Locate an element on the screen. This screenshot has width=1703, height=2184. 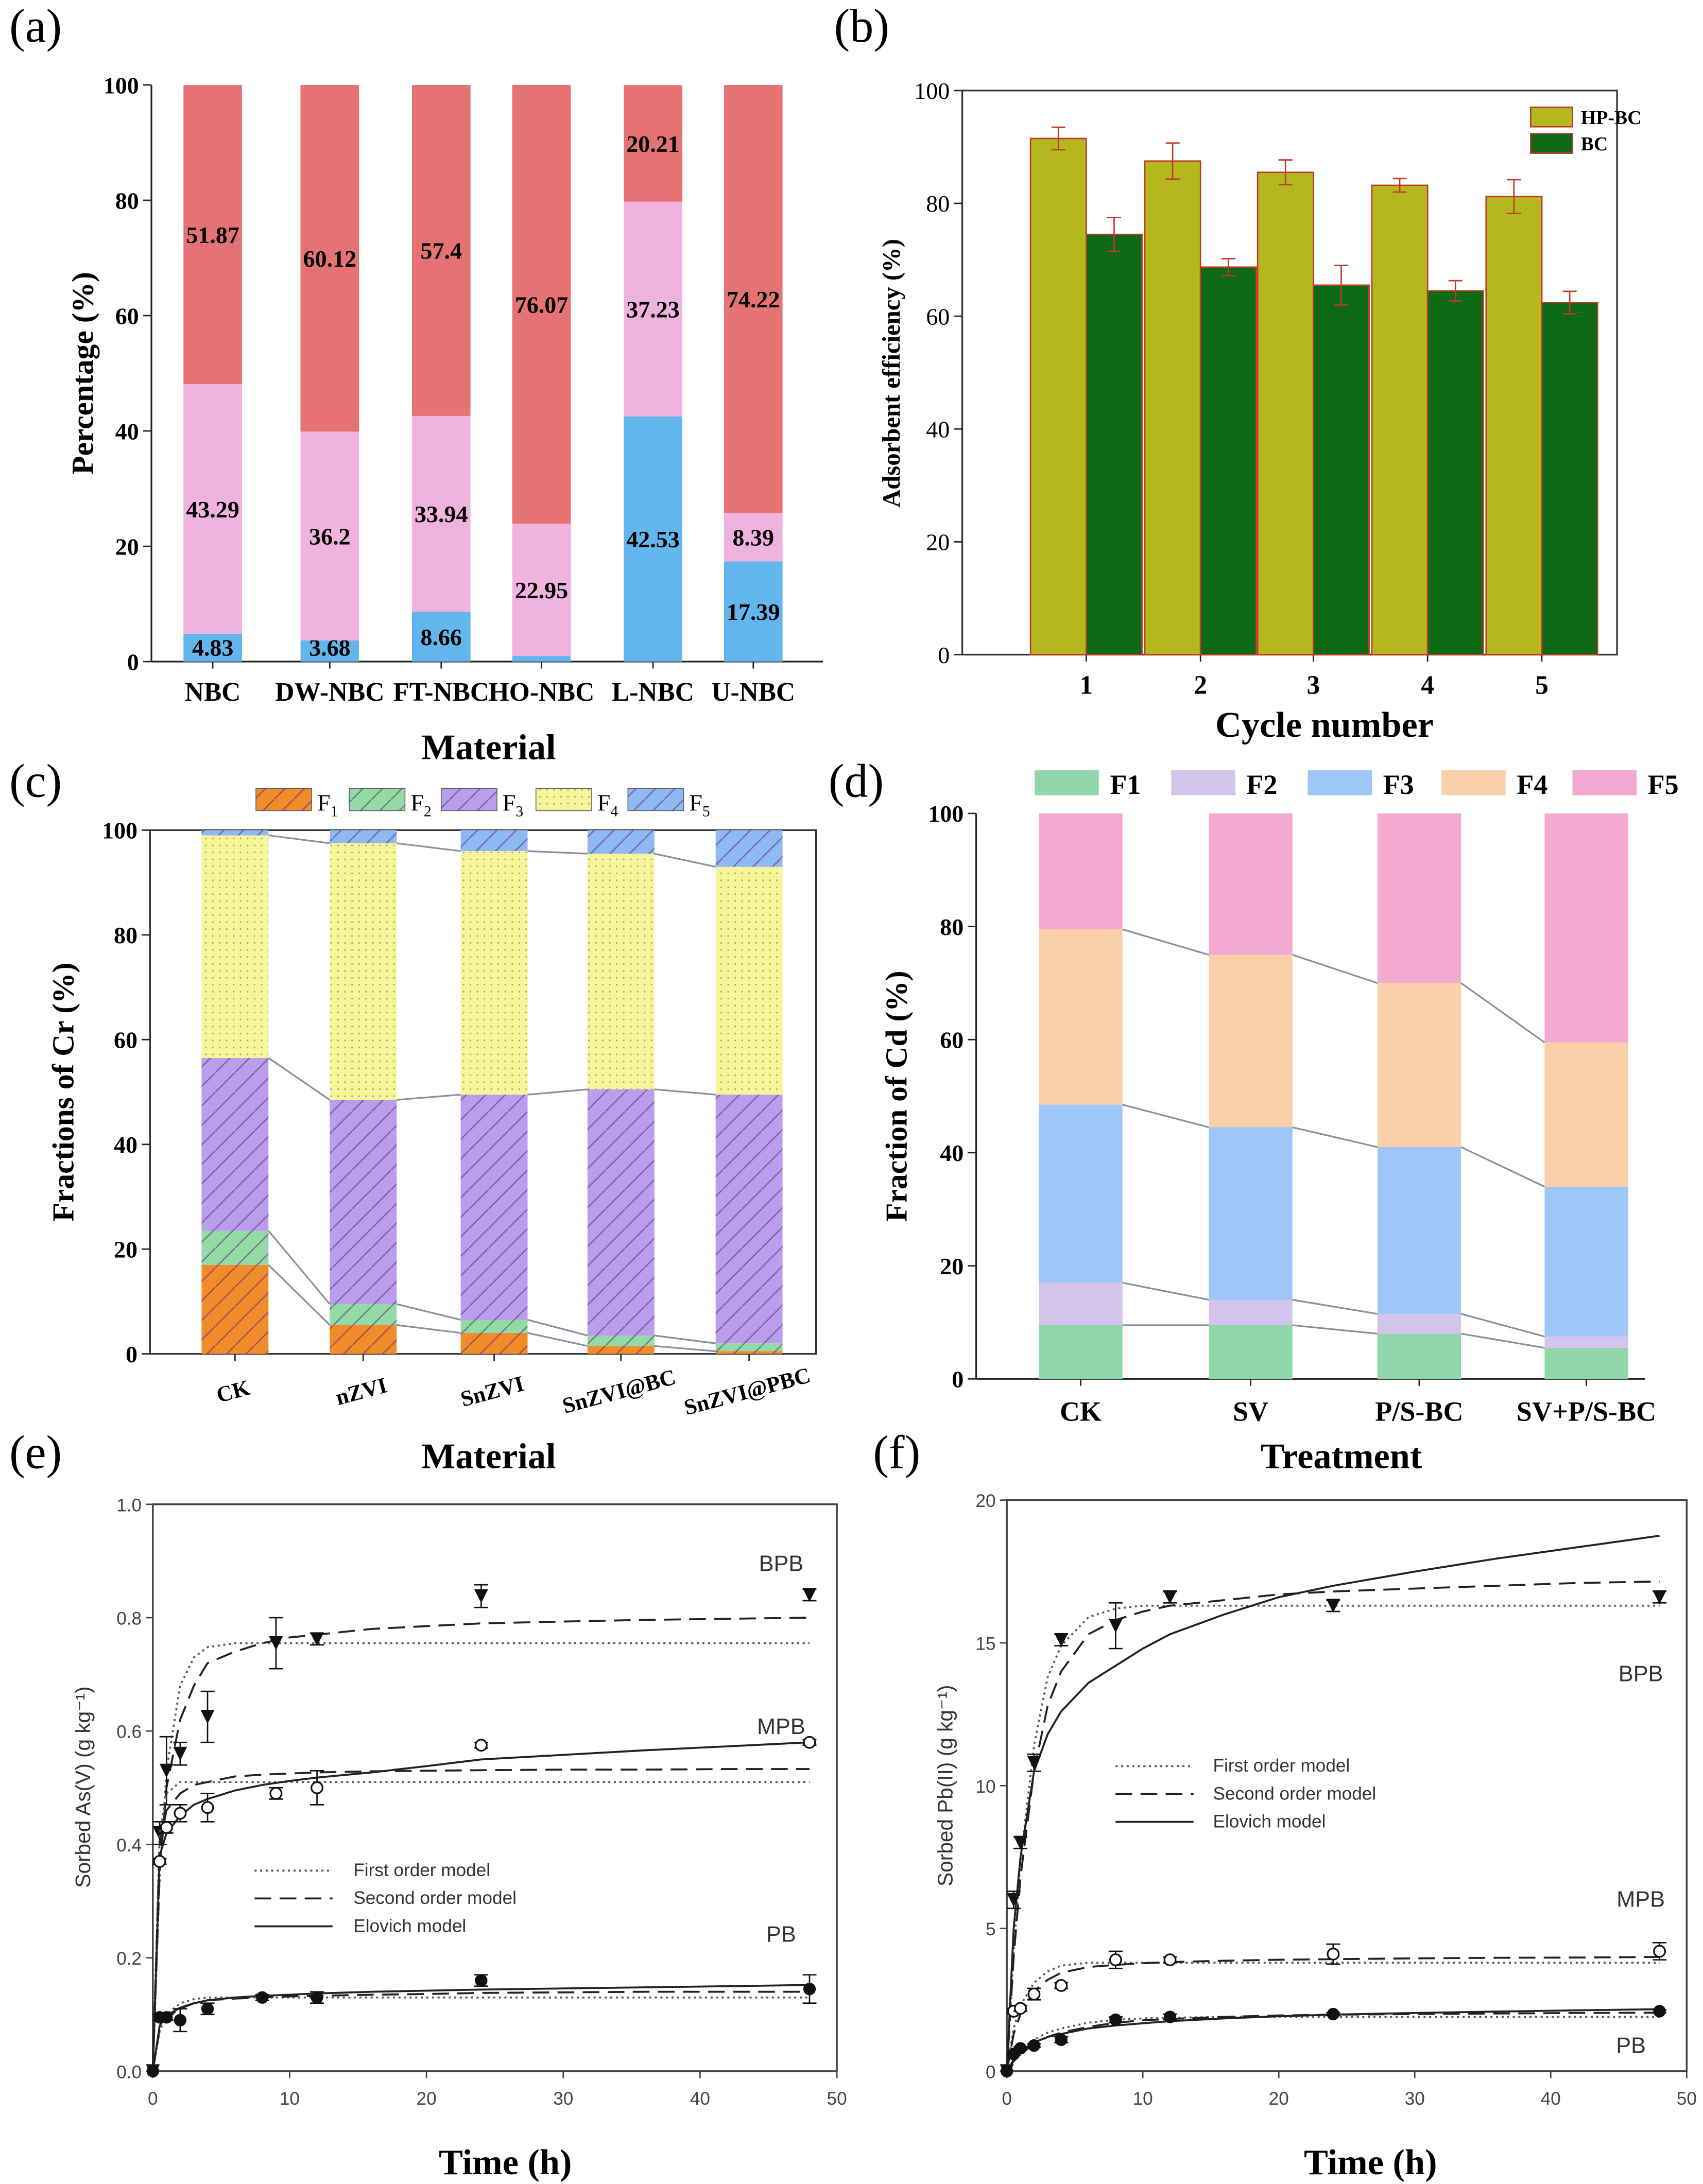
y-tick-label: 1.0 is located at coordinates (129, 1505).